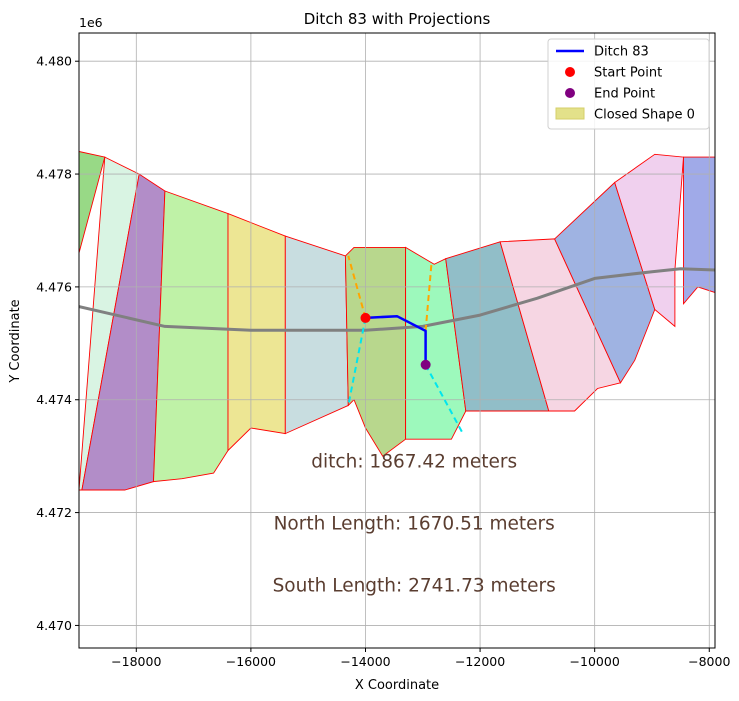 The width and height of the screenshot is (739, 701). I want to click on legend-label: Start Point, so click(628, 73).